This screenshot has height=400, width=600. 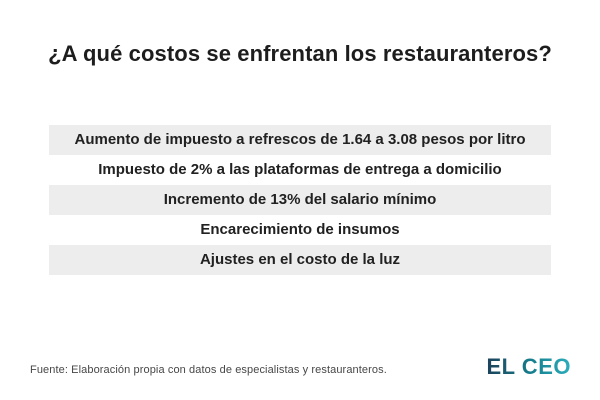 I want to click on list-item-salario-minimo: Incremento de 13% del salario mínimo, so click(x=300, y=200).